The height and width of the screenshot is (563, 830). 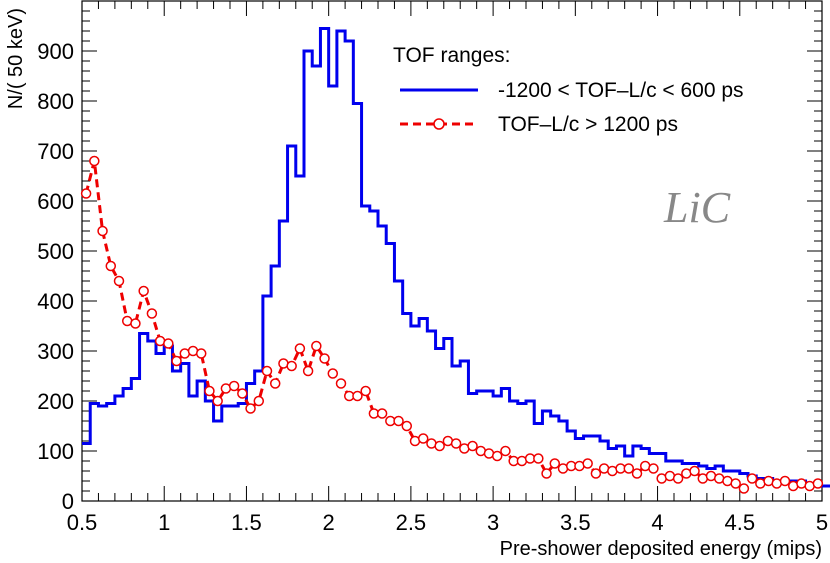 I want to click on y-tick-label: 900, so click(x=55, y=51).